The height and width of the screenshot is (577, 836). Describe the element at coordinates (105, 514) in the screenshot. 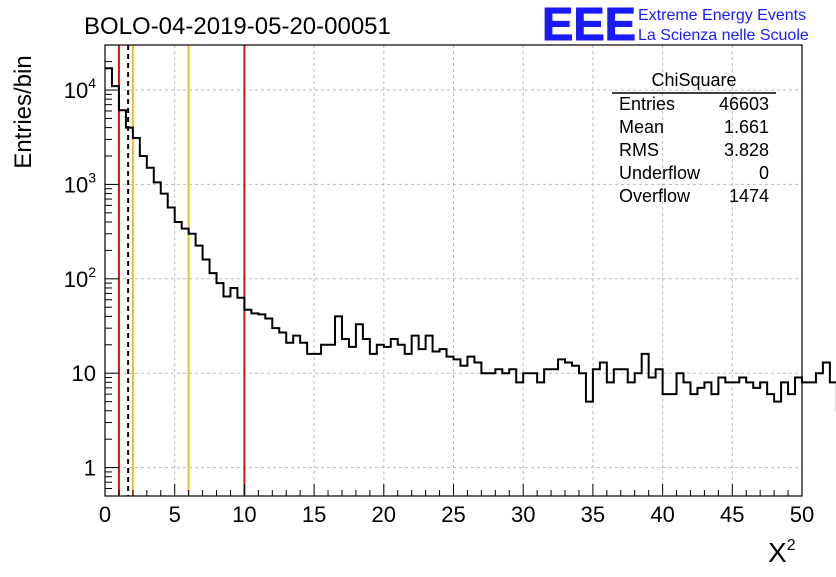

I see `x-tick-label: 0` at that location.